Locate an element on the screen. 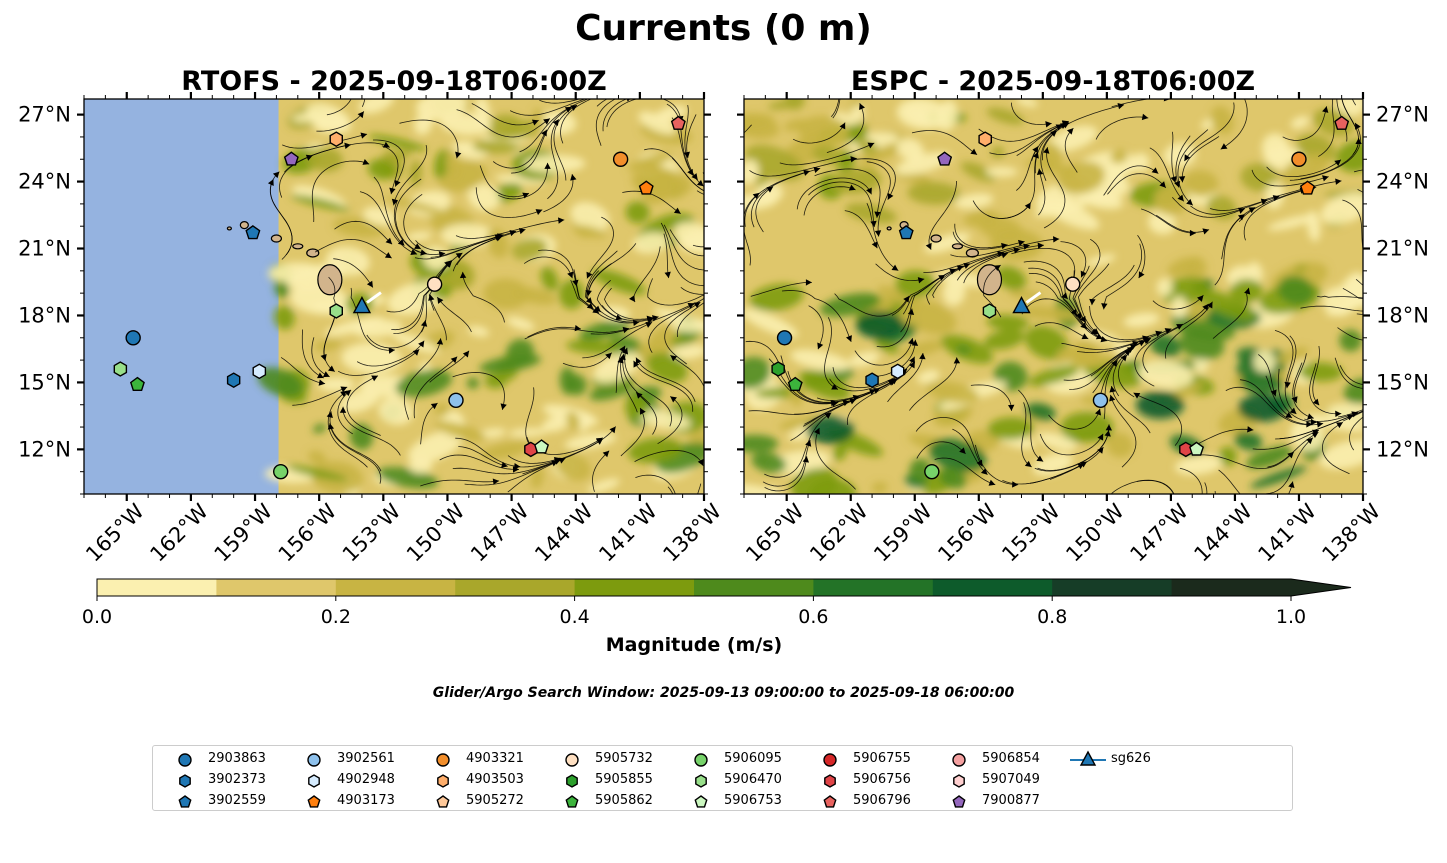 Image resolution: width=1447 pixels, height=863 pixels. colorbar-tick-label: 0.8 is located at coordinates (1052, 617).